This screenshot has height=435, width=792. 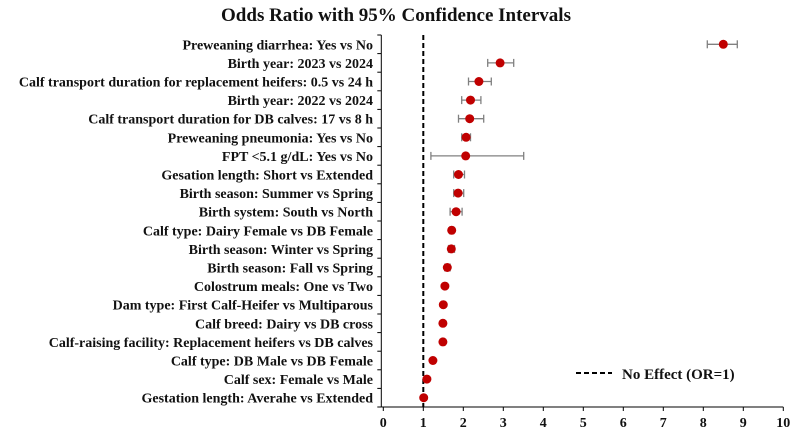 I want to click on x-tick-label: 7, so click(x=663, y=423).